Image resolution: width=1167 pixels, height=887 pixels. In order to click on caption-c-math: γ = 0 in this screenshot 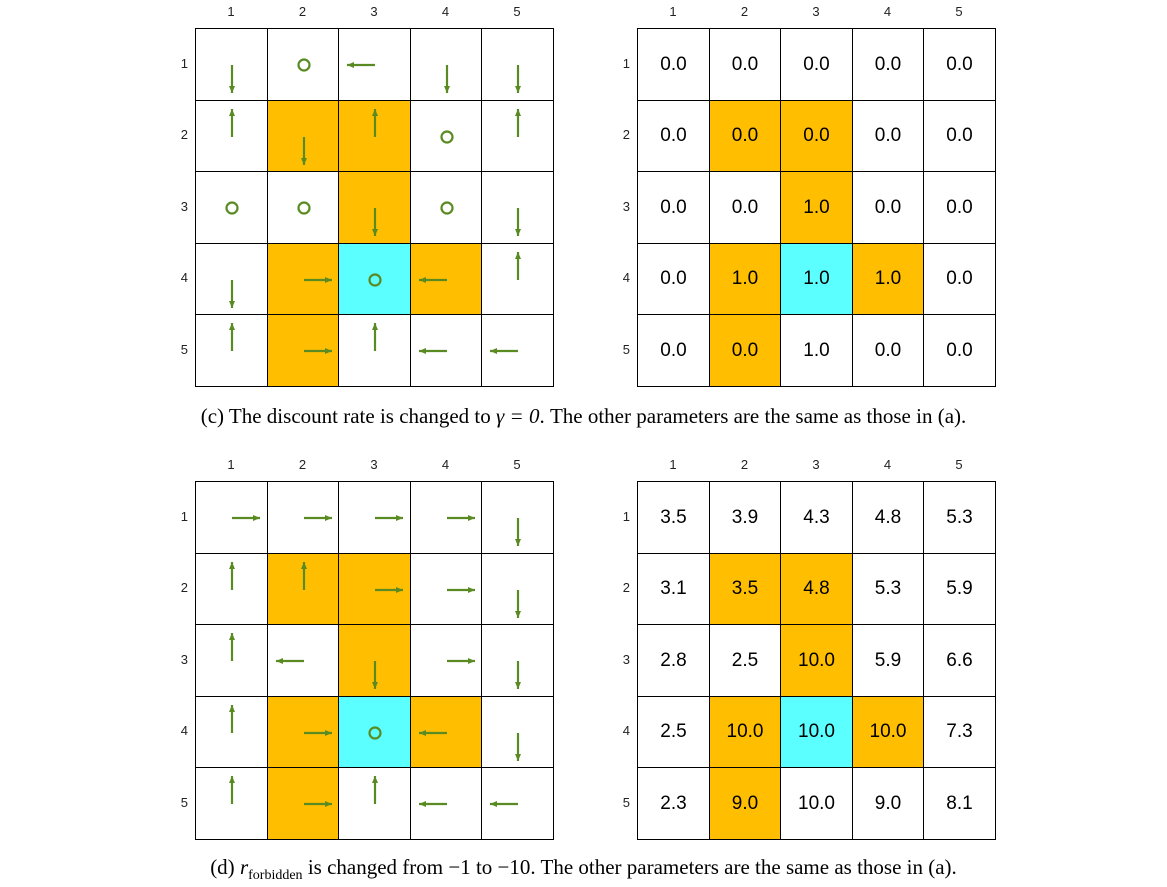, I will do `click(518, 416)`.